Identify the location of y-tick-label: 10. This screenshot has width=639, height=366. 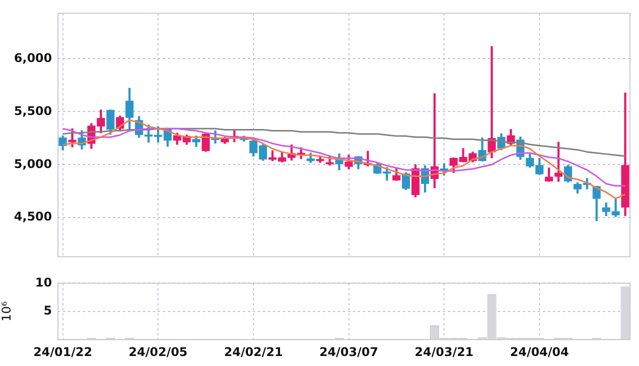
(43, 282).